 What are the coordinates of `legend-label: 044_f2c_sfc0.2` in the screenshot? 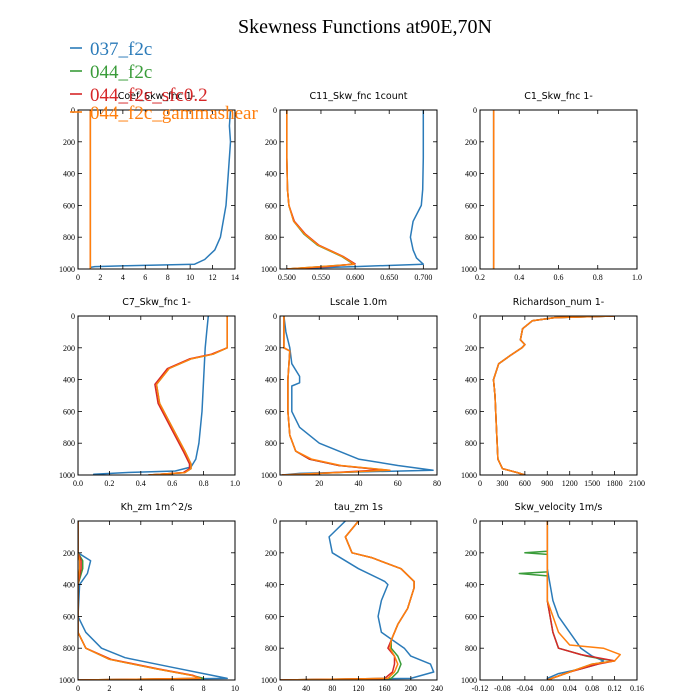 It's located at (149, 95).